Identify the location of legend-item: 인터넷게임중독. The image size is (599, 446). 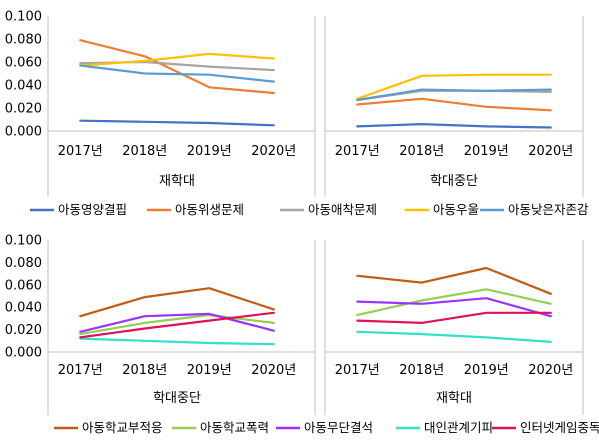
(545, 427).